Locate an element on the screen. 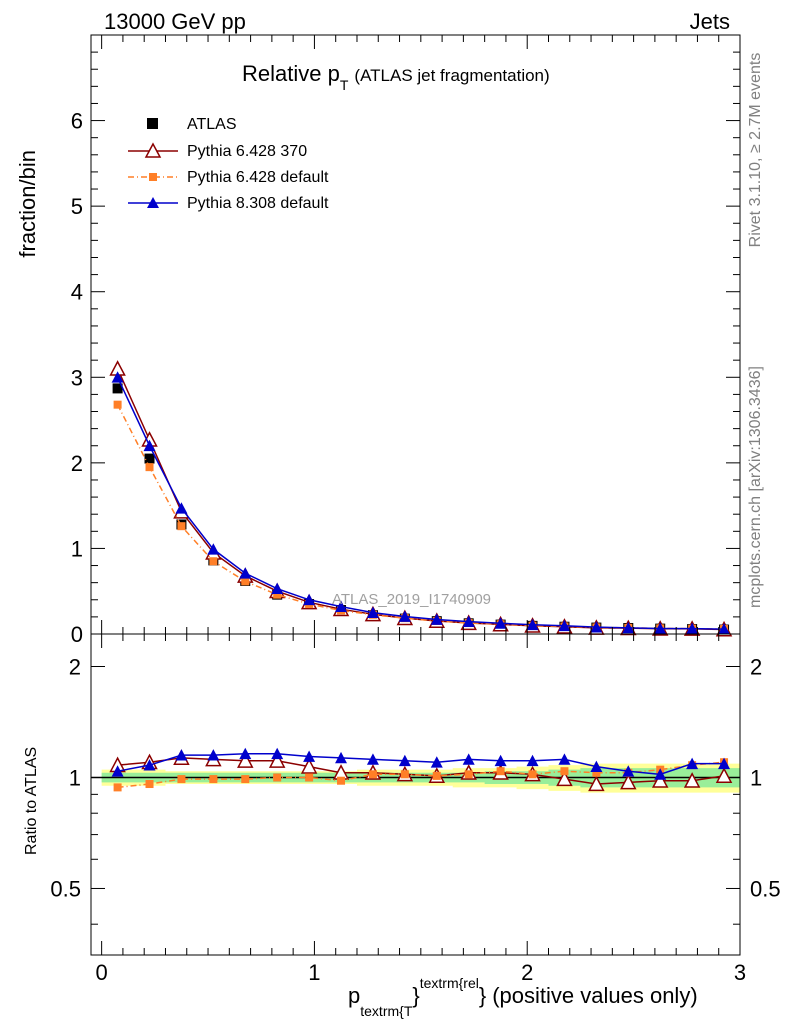 The width and height of the screenshot is (786, 1024). legend-marker-pythia6-default is located at coordinates (153, 177).